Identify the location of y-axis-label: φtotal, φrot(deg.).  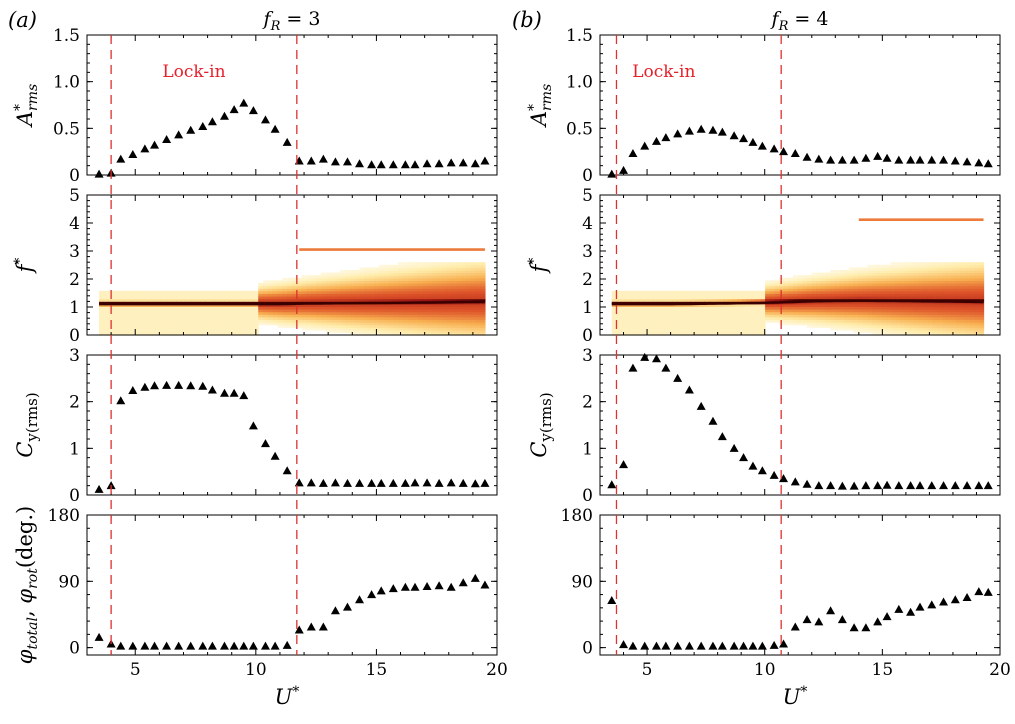
(27, 585).